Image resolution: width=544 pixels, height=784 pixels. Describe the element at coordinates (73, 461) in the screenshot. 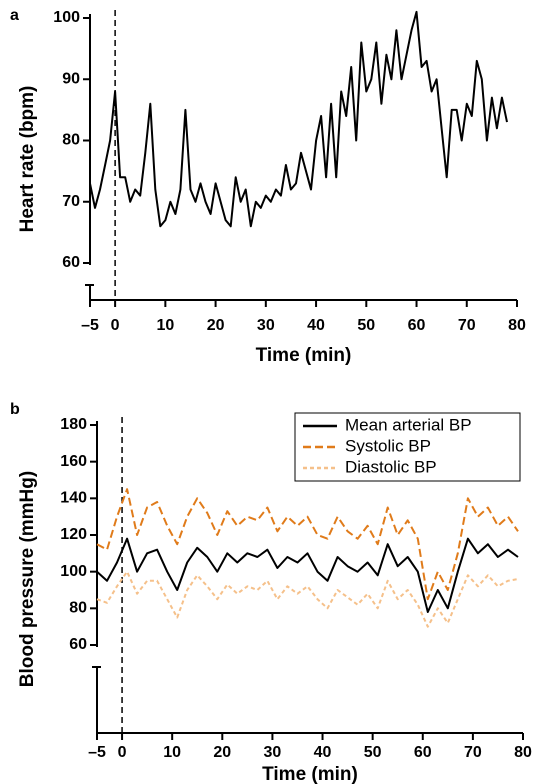

I see `y-tick-label: 160` at that location.